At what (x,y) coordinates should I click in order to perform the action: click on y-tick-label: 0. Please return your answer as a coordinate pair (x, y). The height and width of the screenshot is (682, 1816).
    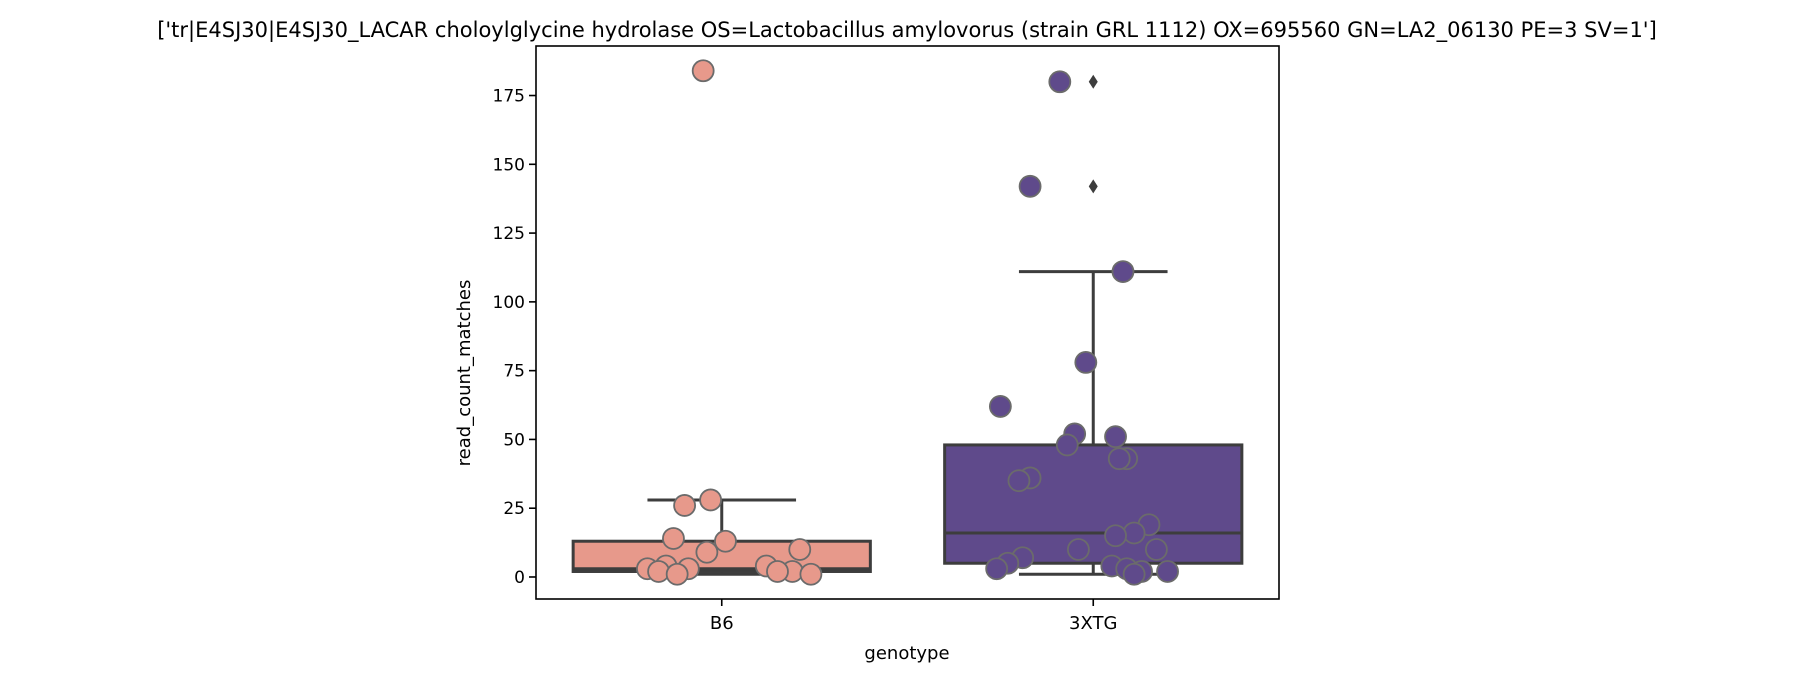
    Looking at the image, I should click on (519, 578).